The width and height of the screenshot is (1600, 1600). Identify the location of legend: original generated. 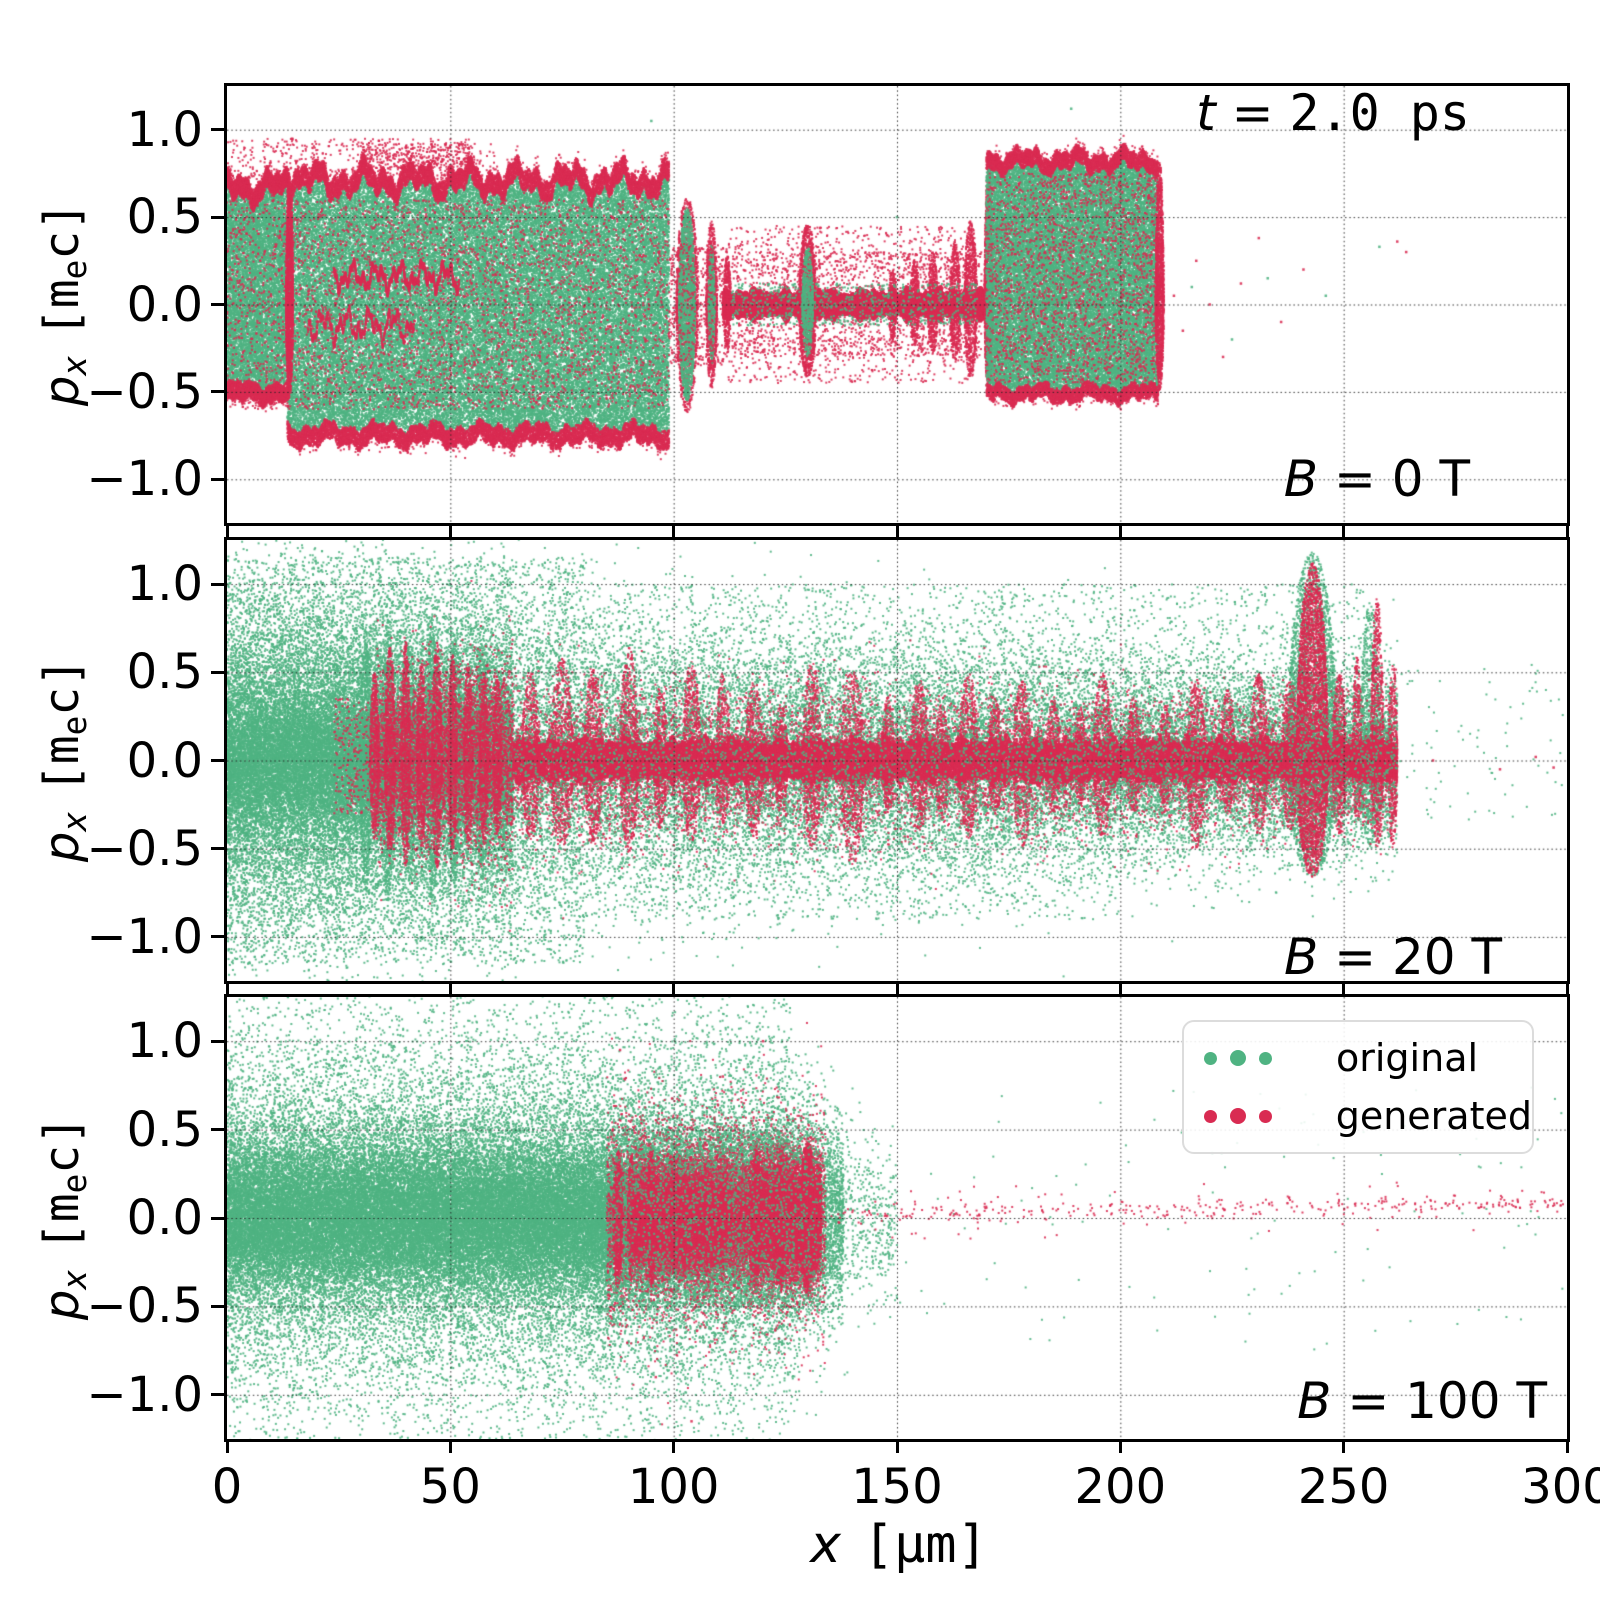
(1358, 1087).